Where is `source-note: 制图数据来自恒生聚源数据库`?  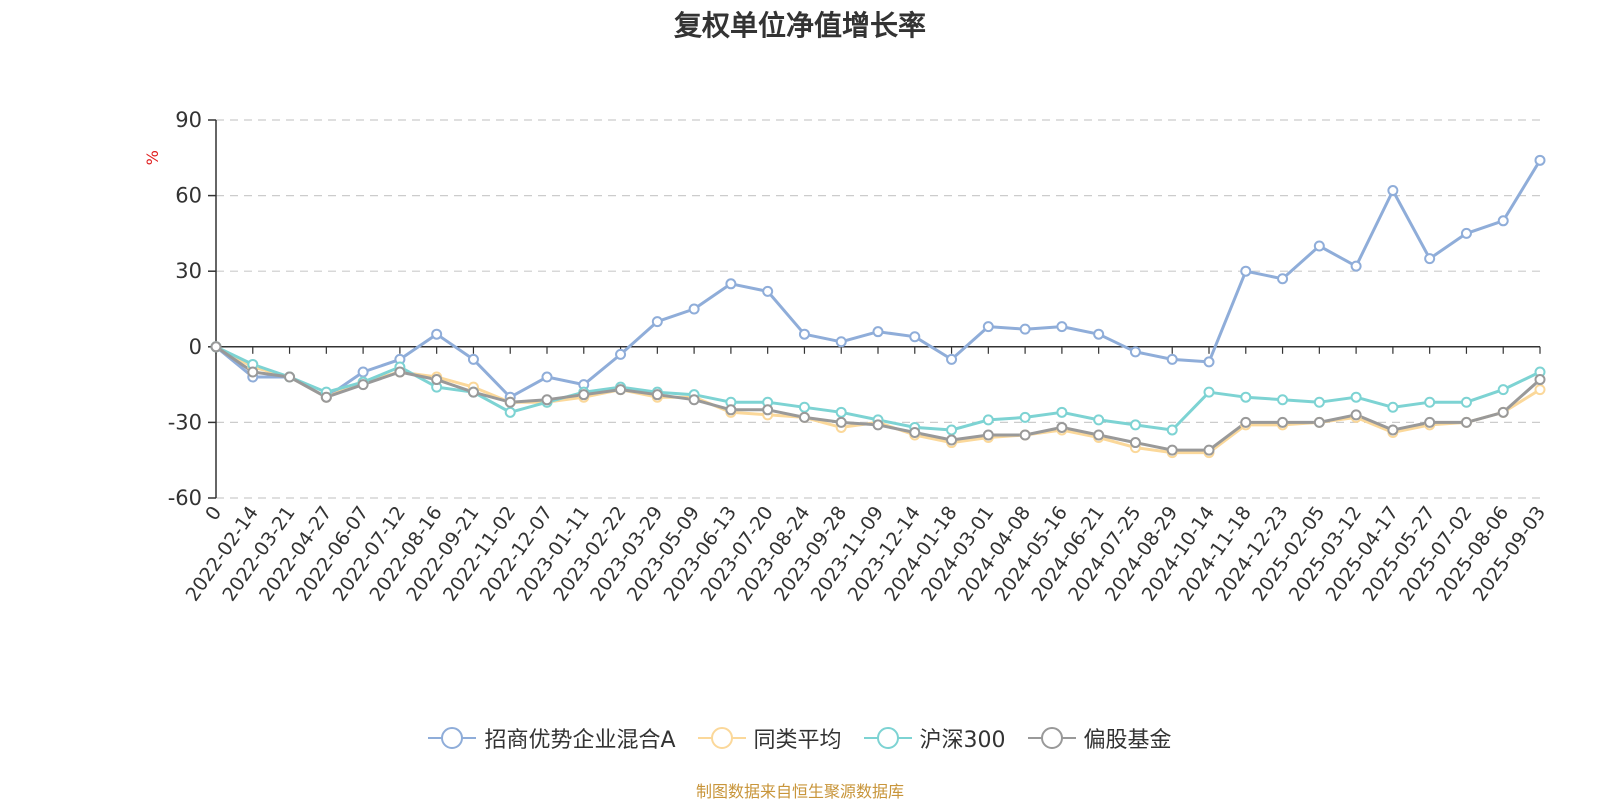 source-note: 制图数据来自恒生聚源数据库 is located at coordinates (799, 791).